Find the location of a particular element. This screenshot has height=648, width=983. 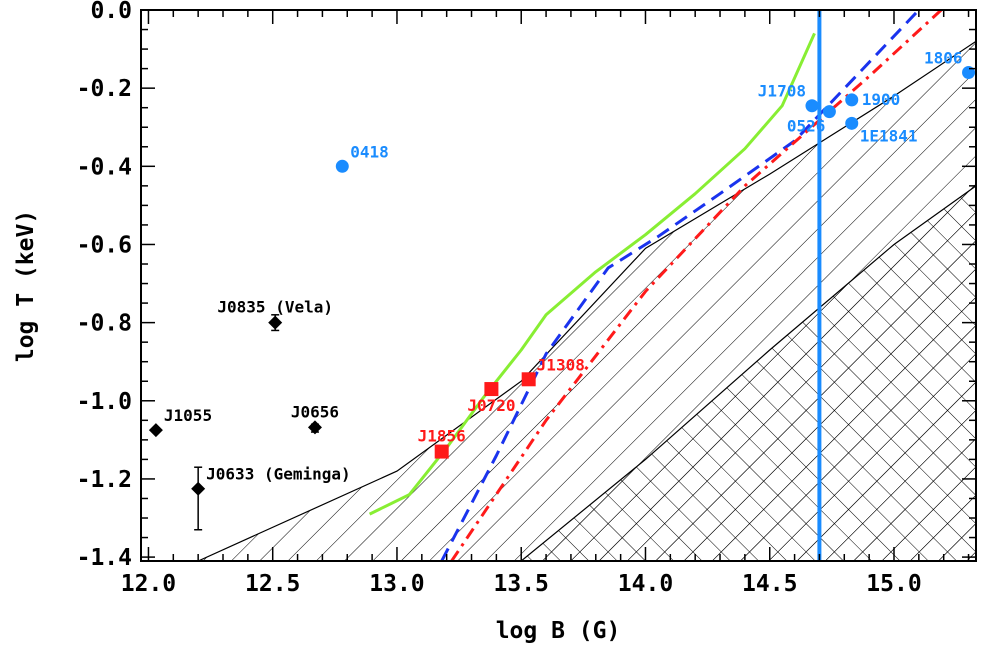

point-label-0526: 0526 is located at coordinates (806, 126).